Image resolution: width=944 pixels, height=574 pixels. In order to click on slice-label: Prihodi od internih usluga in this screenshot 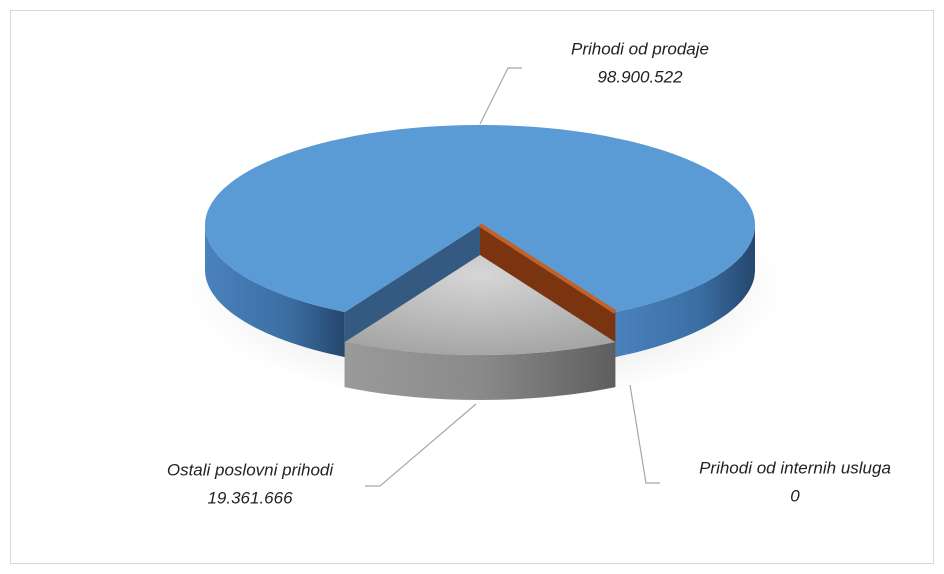, I will do `click(795, 467)`.